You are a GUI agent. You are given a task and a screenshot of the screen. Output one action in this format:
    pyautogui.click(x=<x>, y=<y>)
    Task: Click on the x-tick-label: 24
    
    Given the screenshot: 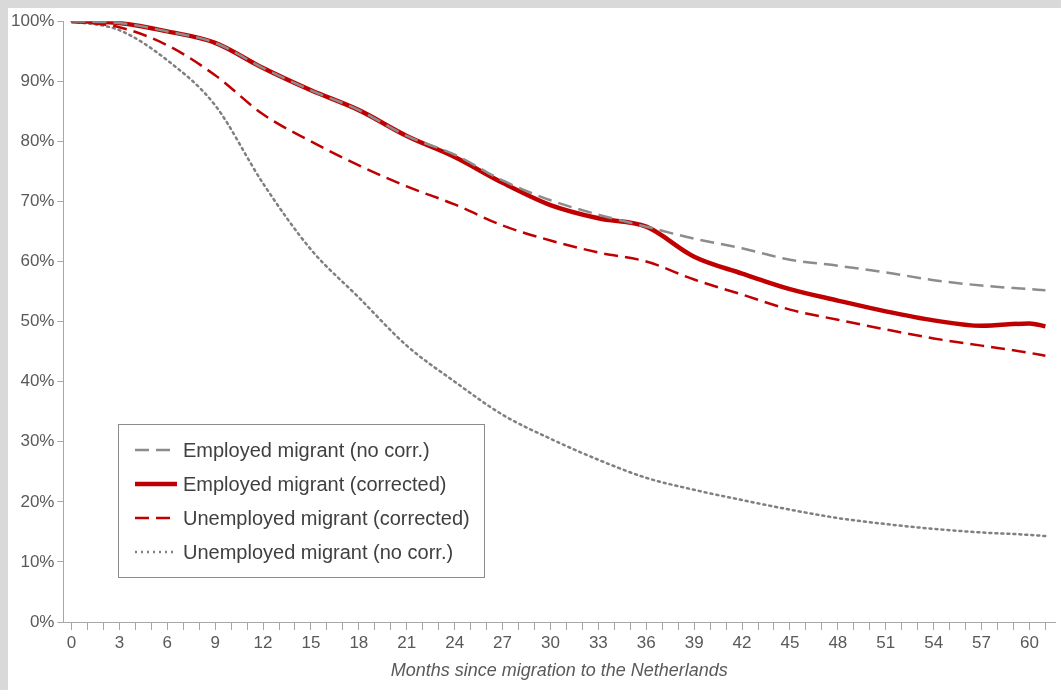 What is the action you would take?
    pyautogui.click(x=455, y=642)
    